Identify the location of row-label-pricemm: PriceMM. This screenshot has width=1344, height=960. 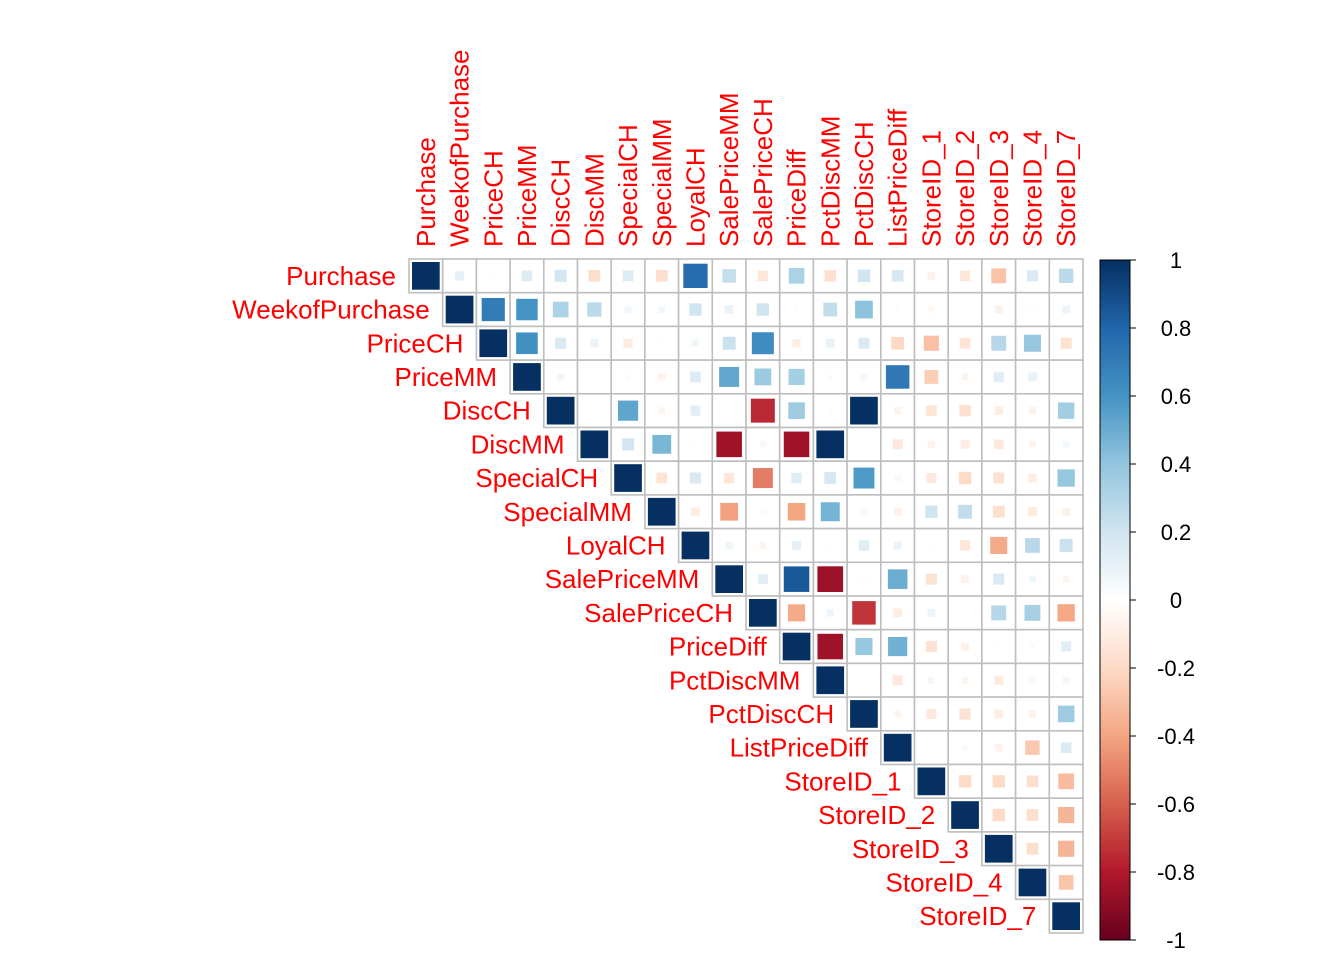
(446, 377).